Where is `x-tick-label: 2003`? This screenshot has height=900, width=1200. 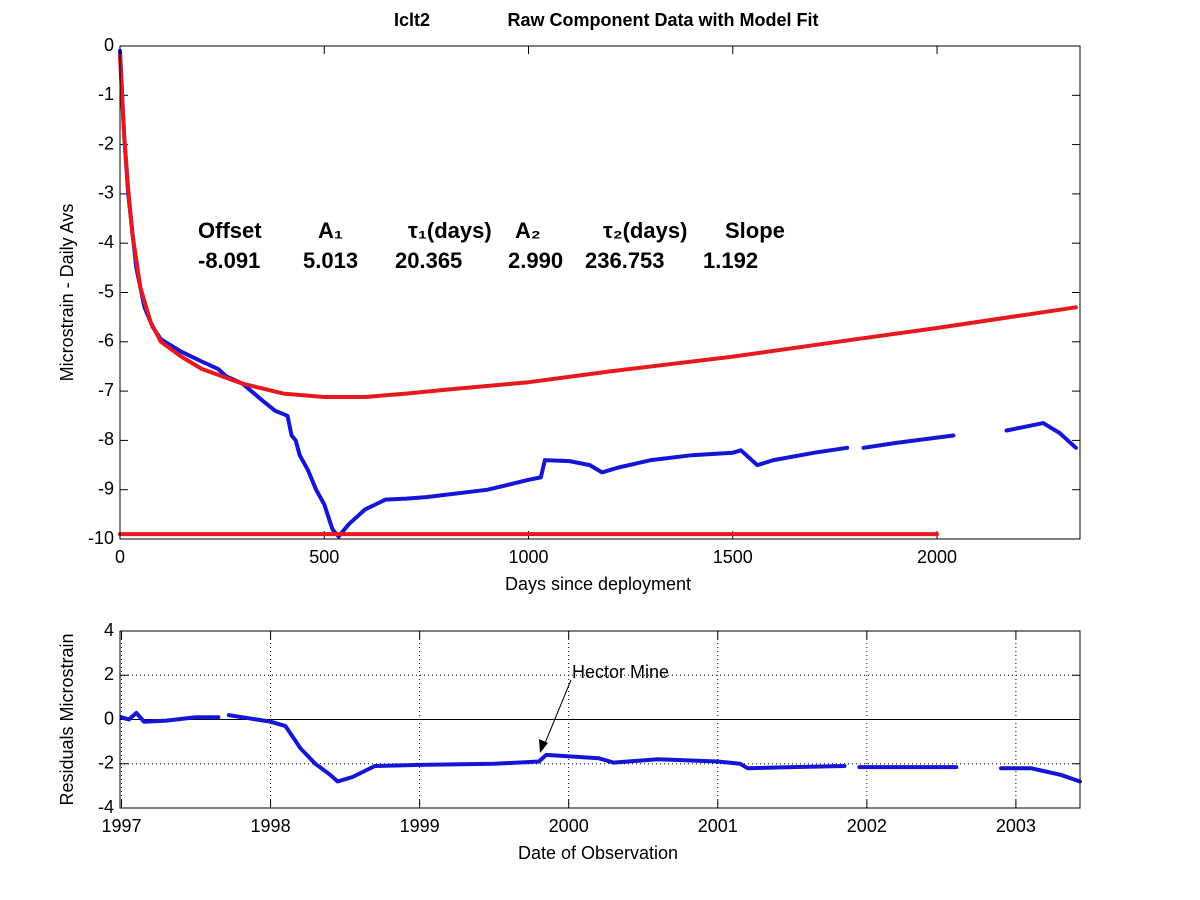 x-tick-label: 2003 is located at coordinates (1016, 826).